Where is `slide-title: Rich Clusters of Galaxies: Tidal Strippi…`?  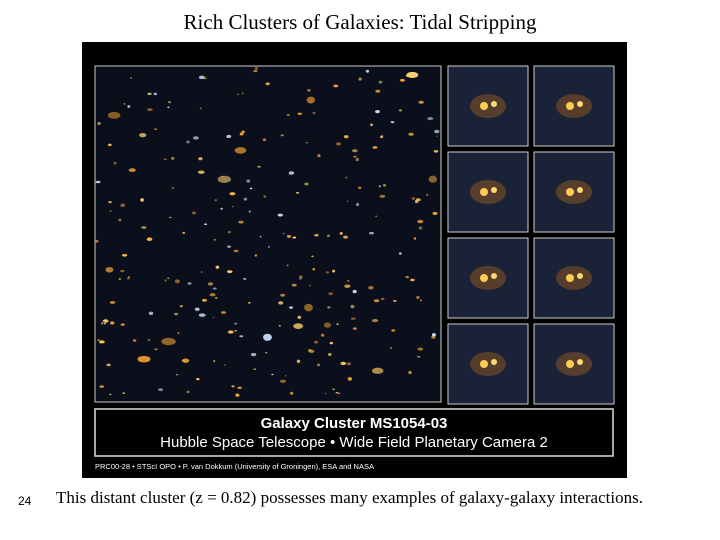
slide-title: Rich Clusters of Galaxies: Tidal Strippi… is located at coordinates (360, 22).